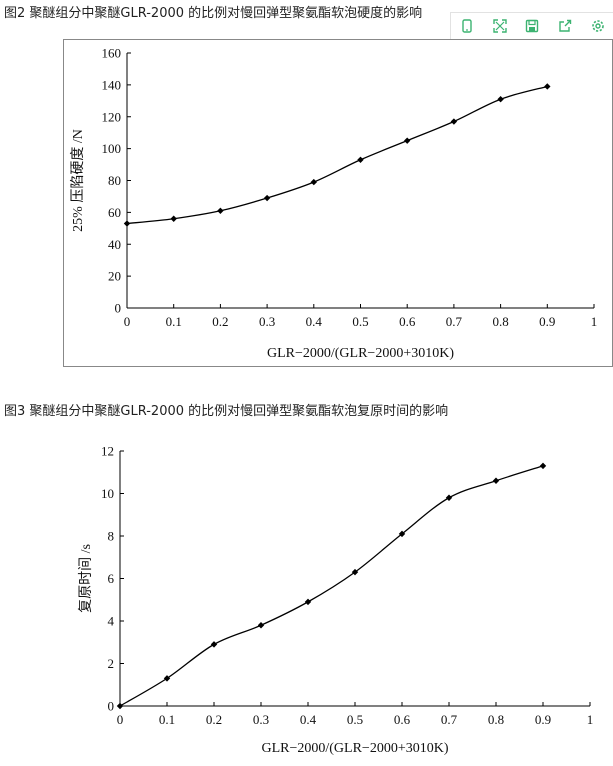 Image resolution: width=613 pixels, height=766 pixels. I want to click on save-button, so click(532, 26).